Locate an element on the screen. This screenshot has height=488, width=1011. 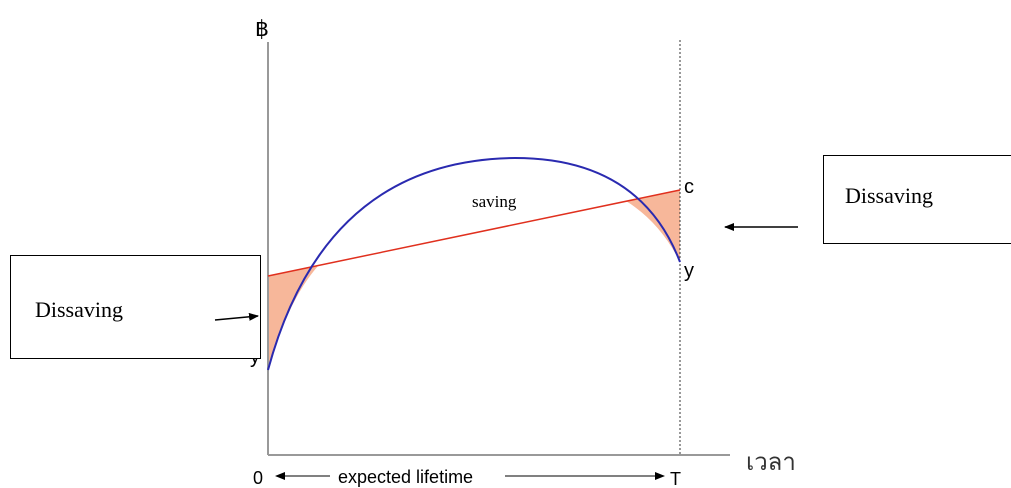
consumption-line is located at coordinates (474, 233).